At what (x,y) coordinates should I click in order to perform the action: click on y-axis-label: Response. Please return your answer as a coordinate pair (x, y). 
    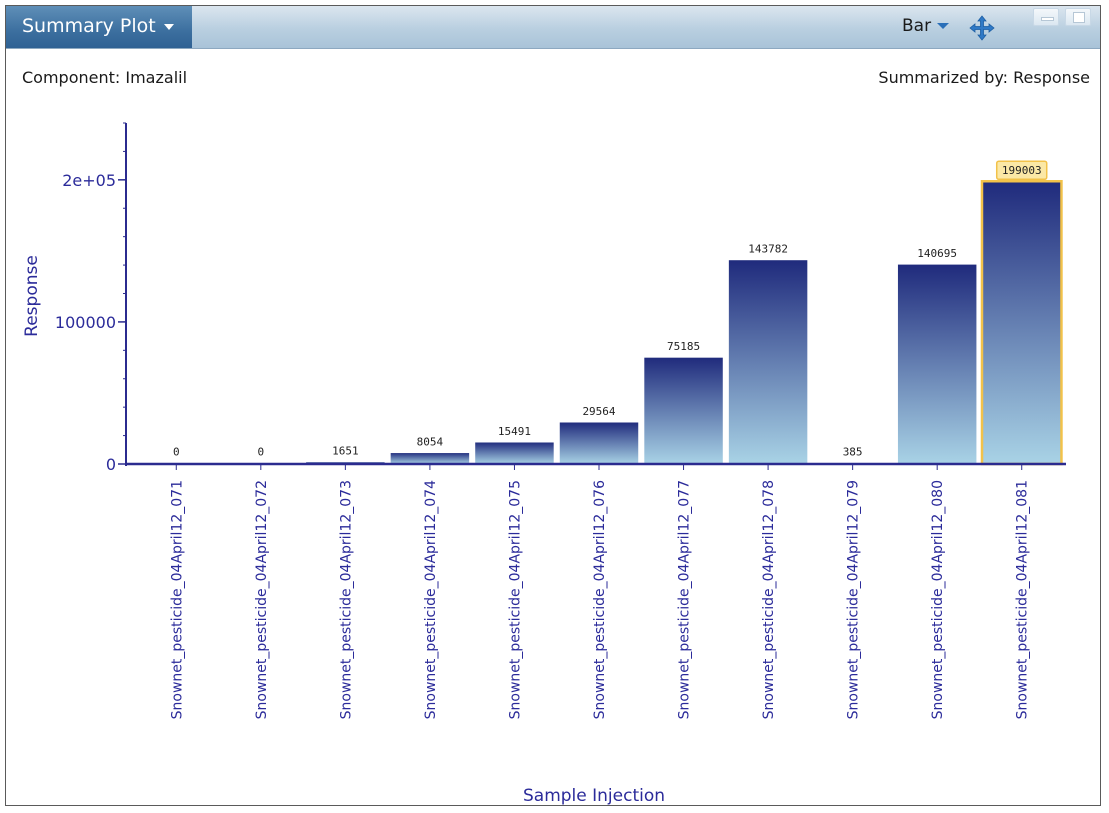
    Looking at the image, I should click on (32, 296).